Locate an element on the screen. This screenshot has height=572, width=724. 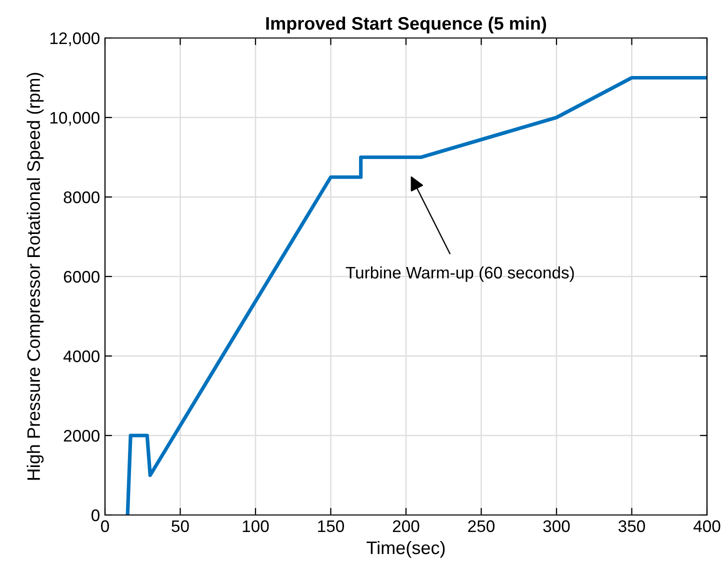
x-tick-label: 400 is located at coordinates (706, 526).